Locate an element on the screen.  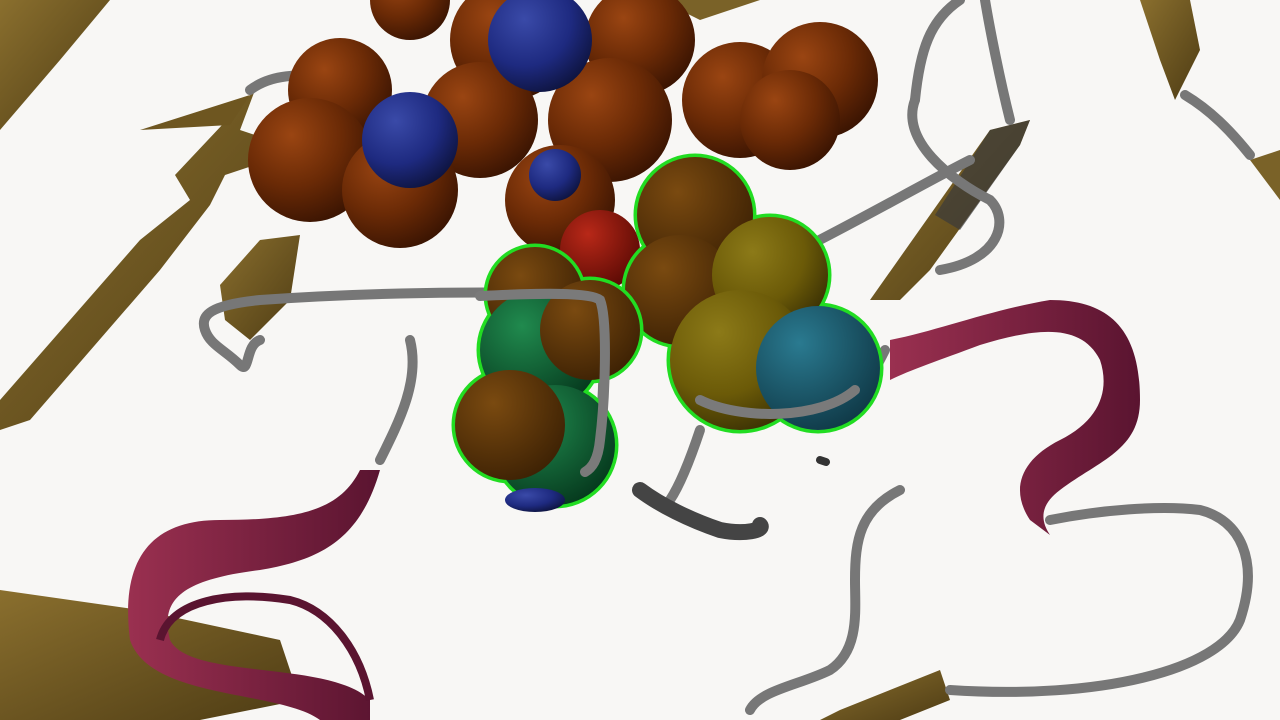
ligand-selected-right is located at coordinates (752, 293).